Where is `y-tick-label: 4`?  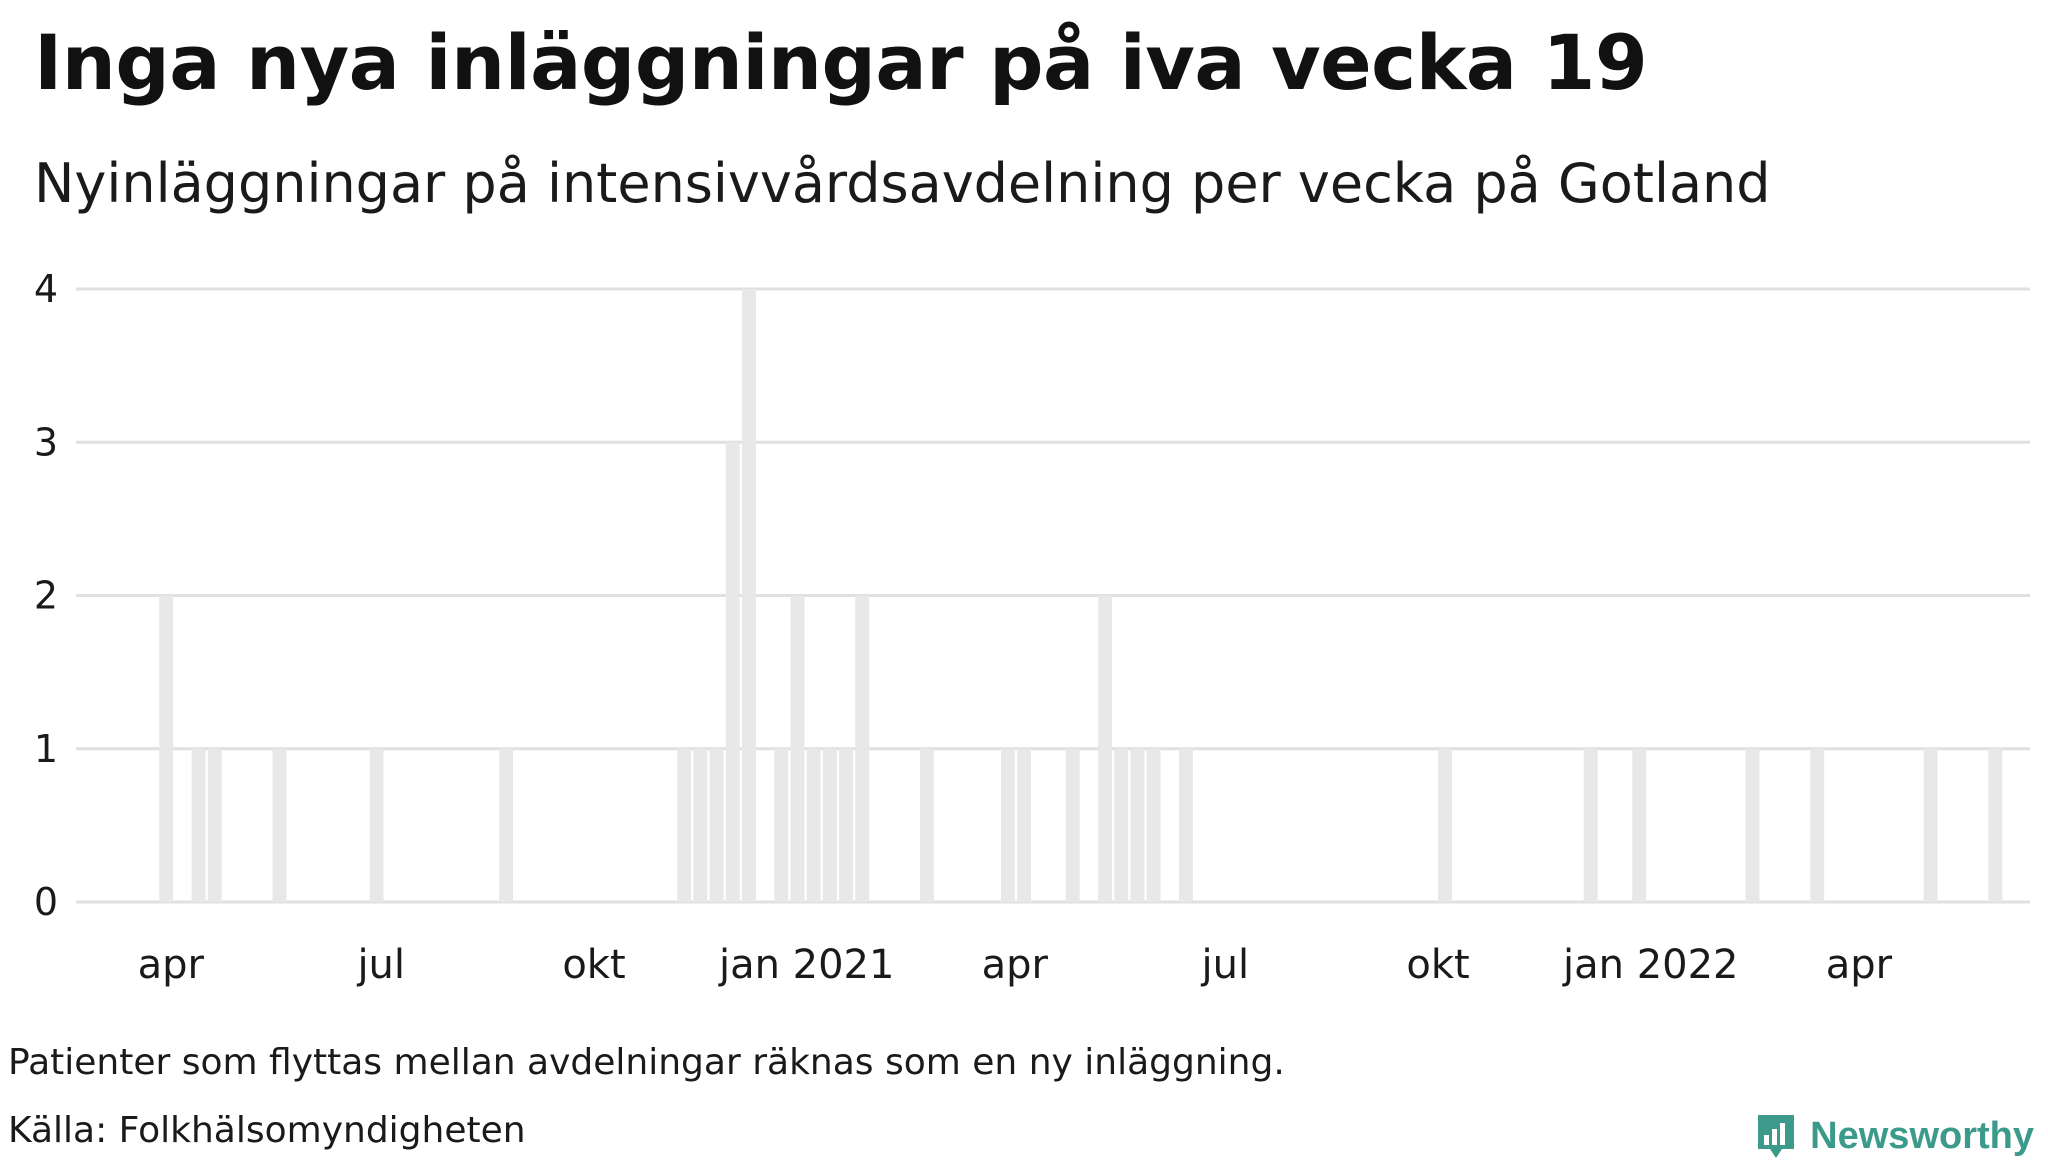
y-tick-label: 4 is located at coordinates (46, 289).